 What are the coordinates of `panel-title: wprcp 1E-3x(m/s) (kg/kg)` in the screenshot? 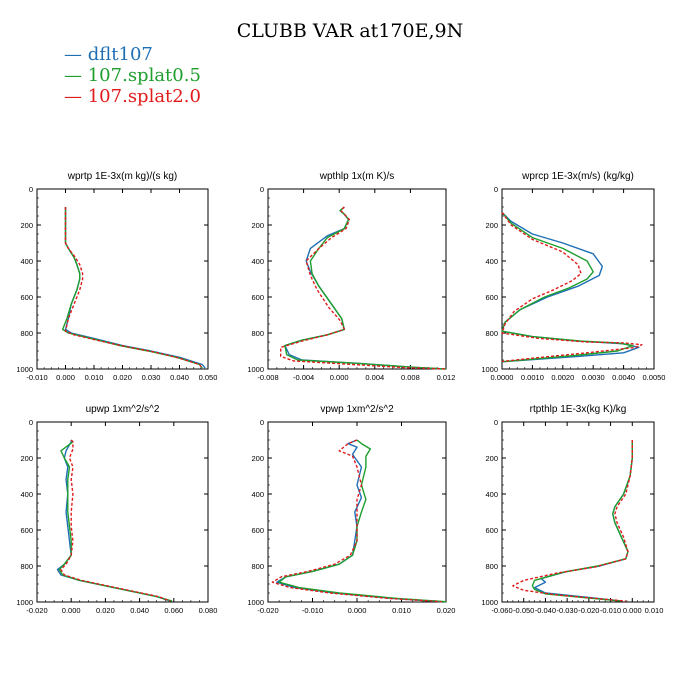 It's located at (577, 176).